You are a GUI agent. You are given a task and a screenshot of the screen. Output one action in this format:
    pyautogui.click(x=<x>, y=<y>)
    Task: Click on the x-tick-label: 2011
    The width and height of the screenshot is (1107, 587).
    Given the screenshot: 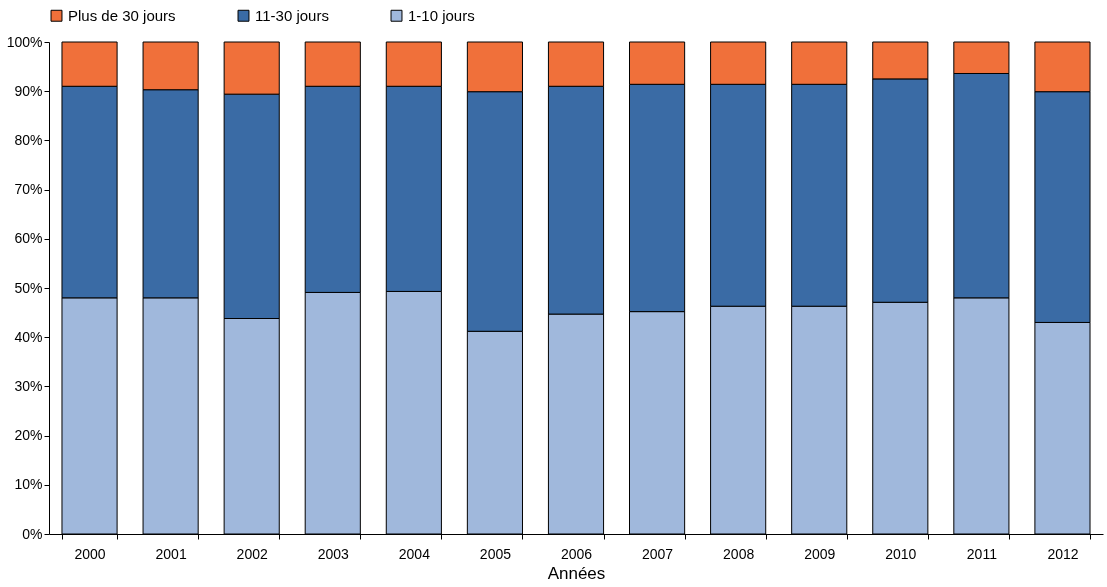 What is the action you would take?
    pyautogui.click(x=982, y=553)
    